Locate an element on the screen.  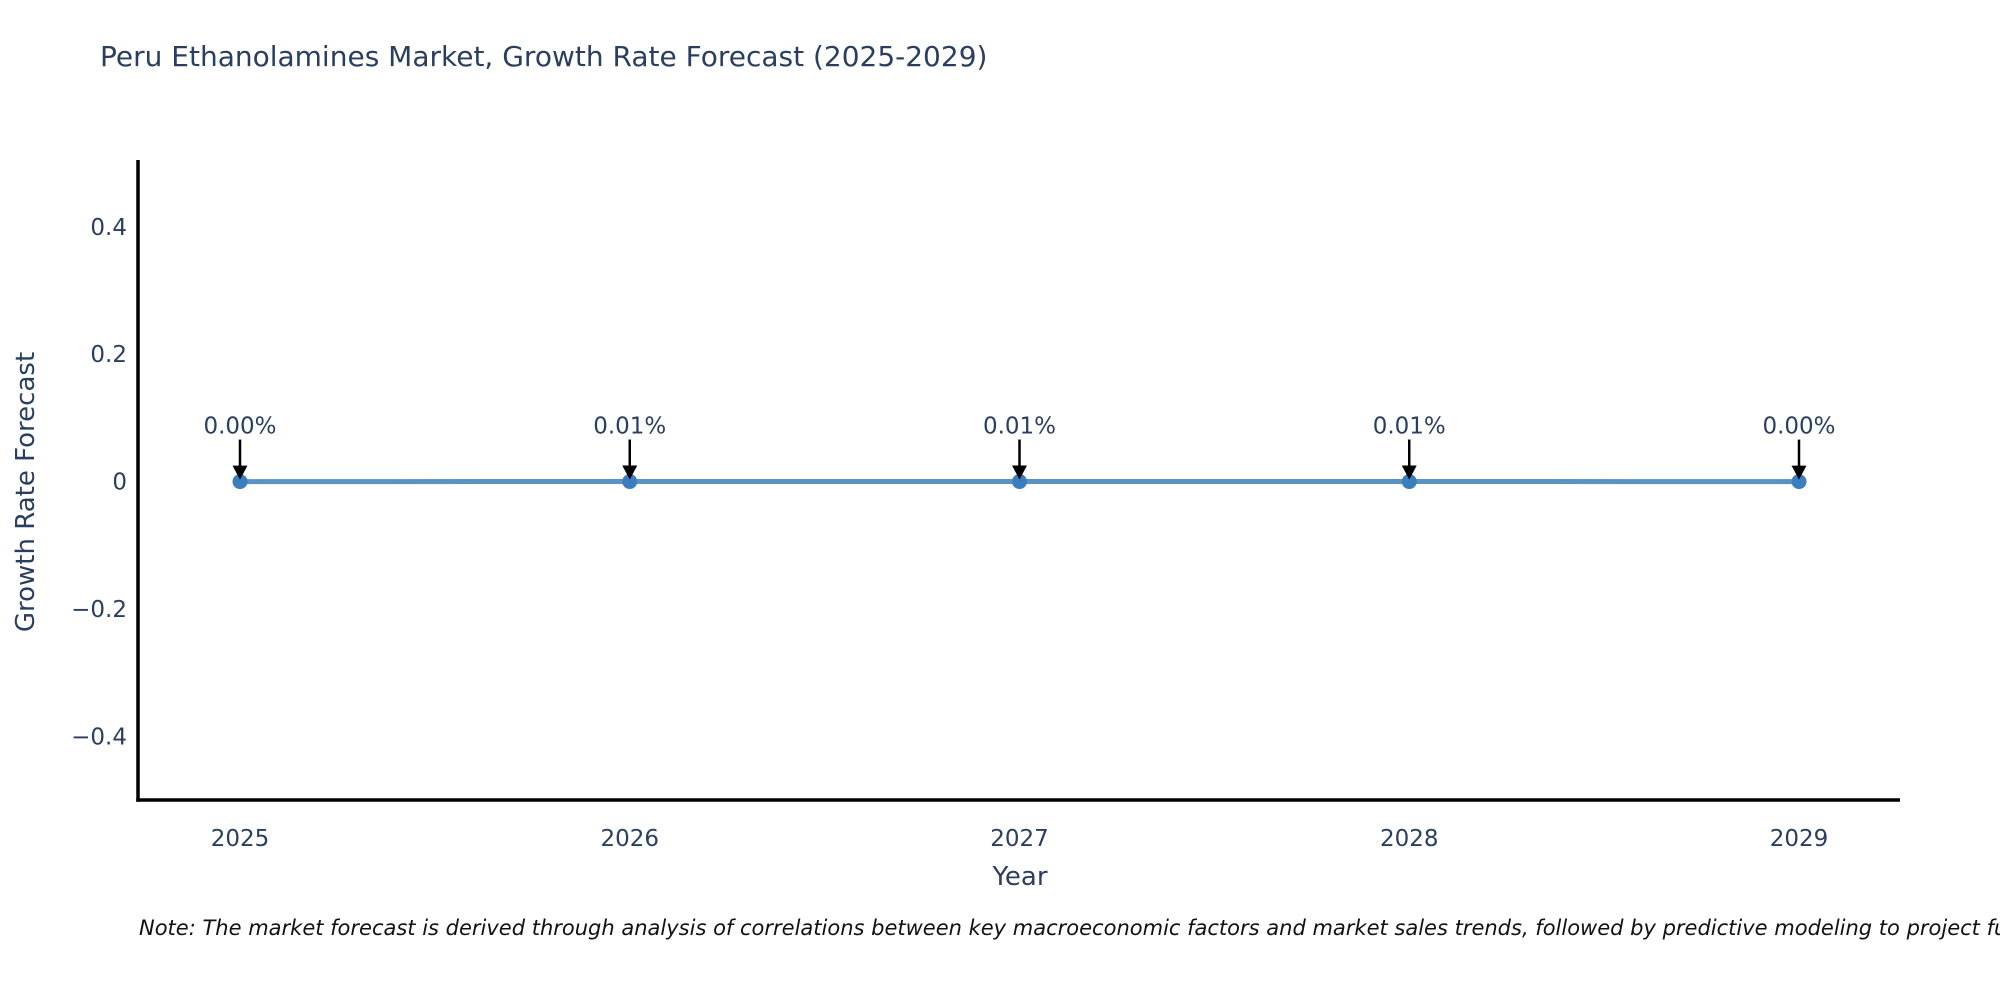
x-tick-label: 2025 is located at coordinates (240, 839).